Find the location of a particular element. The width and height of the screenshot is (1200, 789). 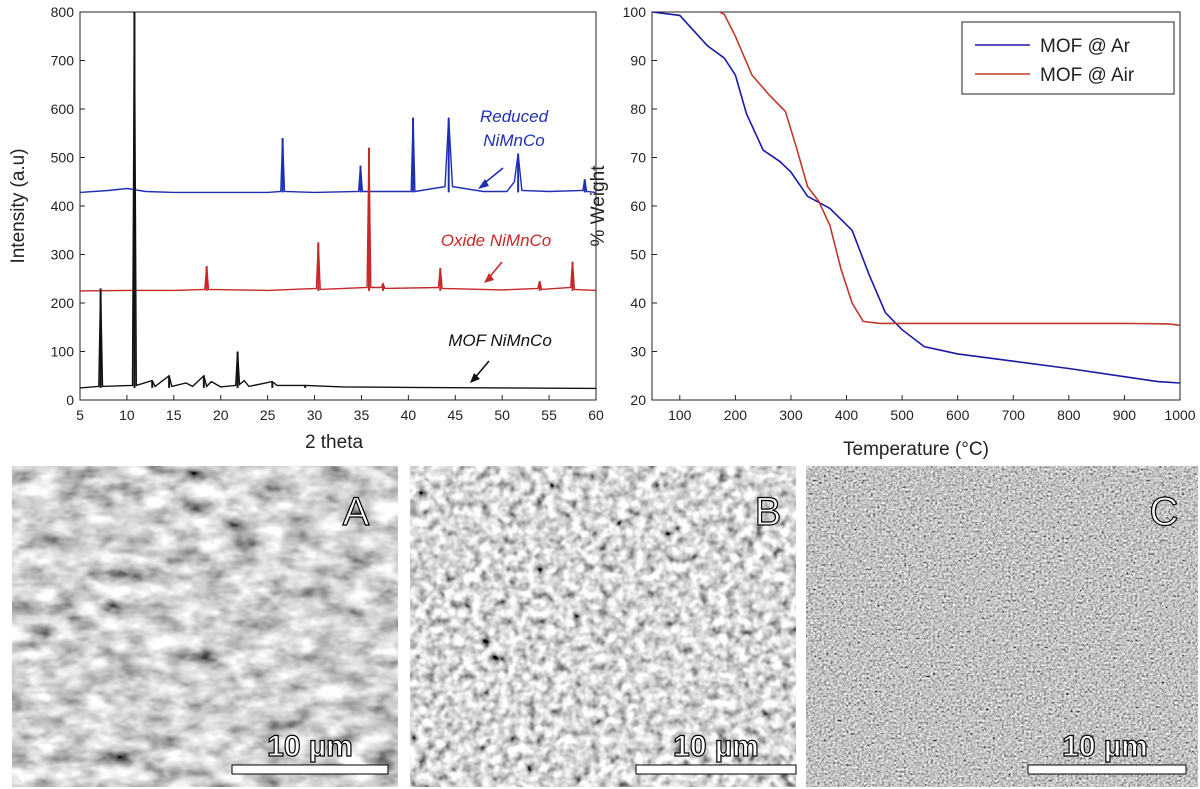

legend-label-ar: MOF @ Ar is located at coordinates (1085, 46).